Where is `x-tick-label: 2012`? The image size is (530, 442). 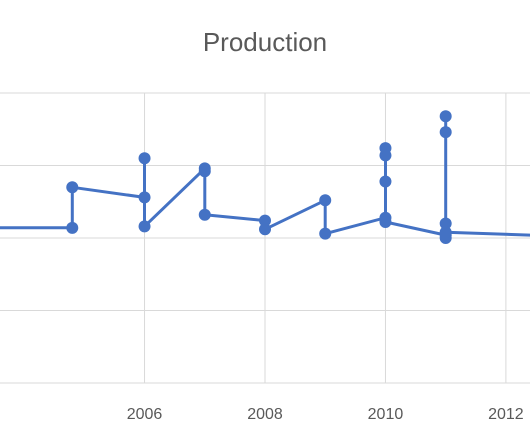
x-tick-label: 2012 is located at coordinates (506, 414).